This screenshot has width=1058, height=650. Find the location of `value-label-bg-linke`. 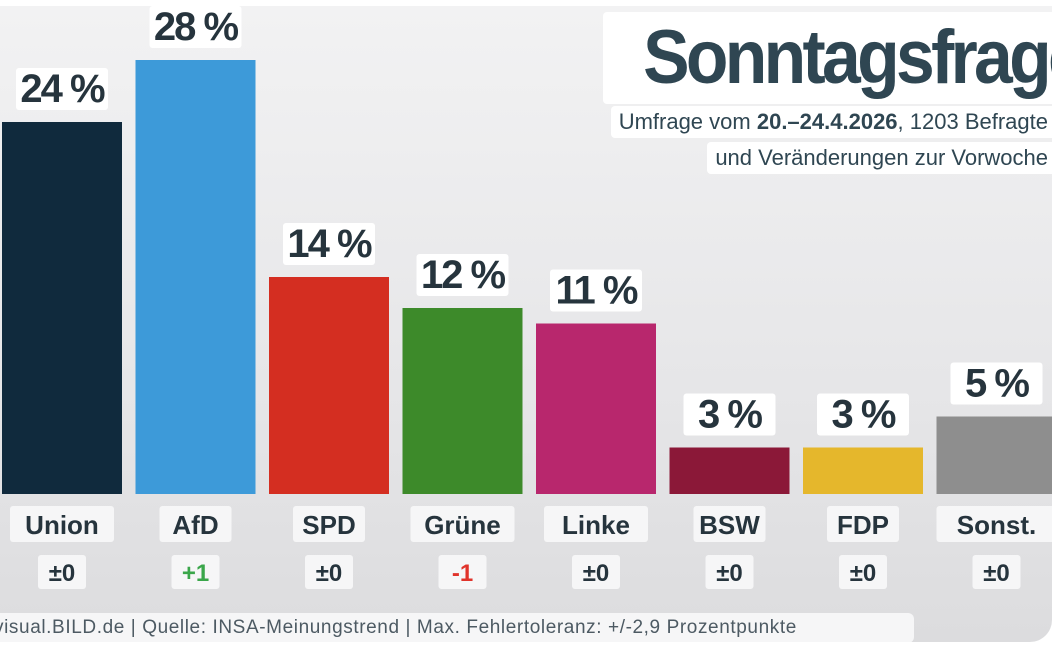

value-label-bg-linke is located at coordinates (596, 290).